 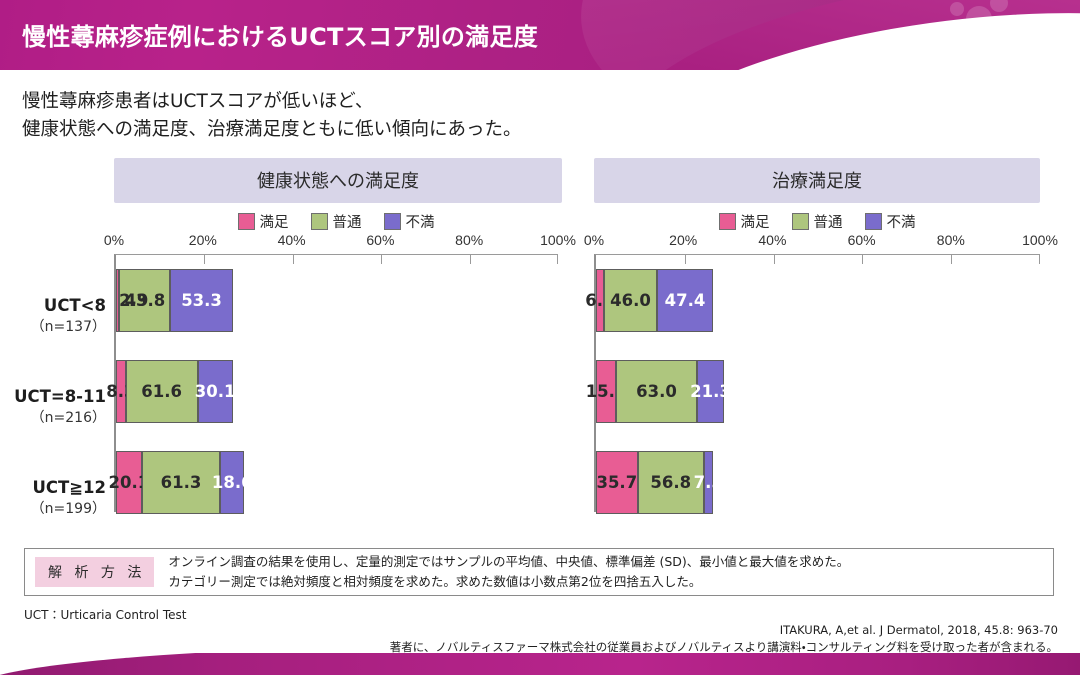 What do you see at coordinates (68, 418) in the screenshot?
I see `category-count: （n=216）` at bounding box center [68, 418].